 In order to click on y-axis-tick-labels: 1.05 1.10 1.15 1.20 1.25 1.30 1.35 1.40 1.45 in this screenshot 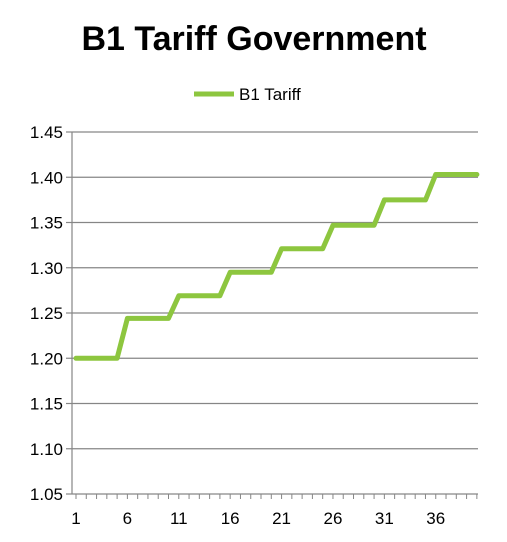, I will do `click(46, 313)`.